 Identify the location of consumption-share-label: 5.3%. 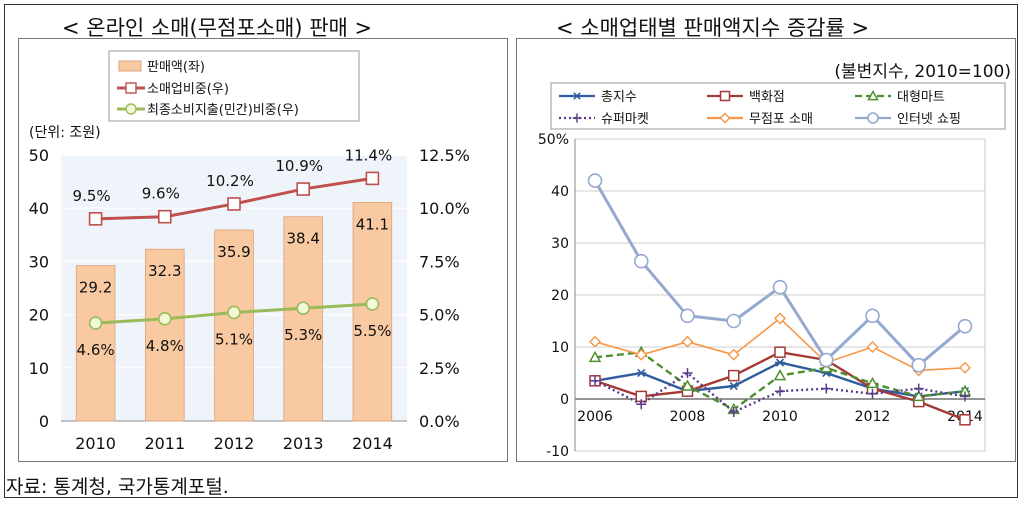
(303, 335).